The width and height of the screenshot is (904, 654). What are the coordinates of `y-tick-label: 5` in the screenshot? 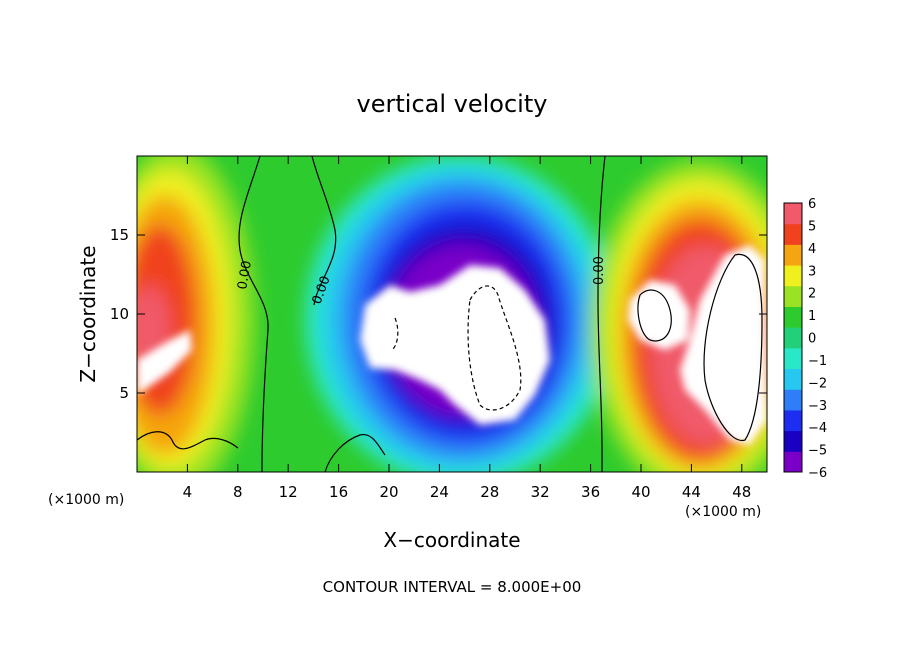 It's located at (124, 393).